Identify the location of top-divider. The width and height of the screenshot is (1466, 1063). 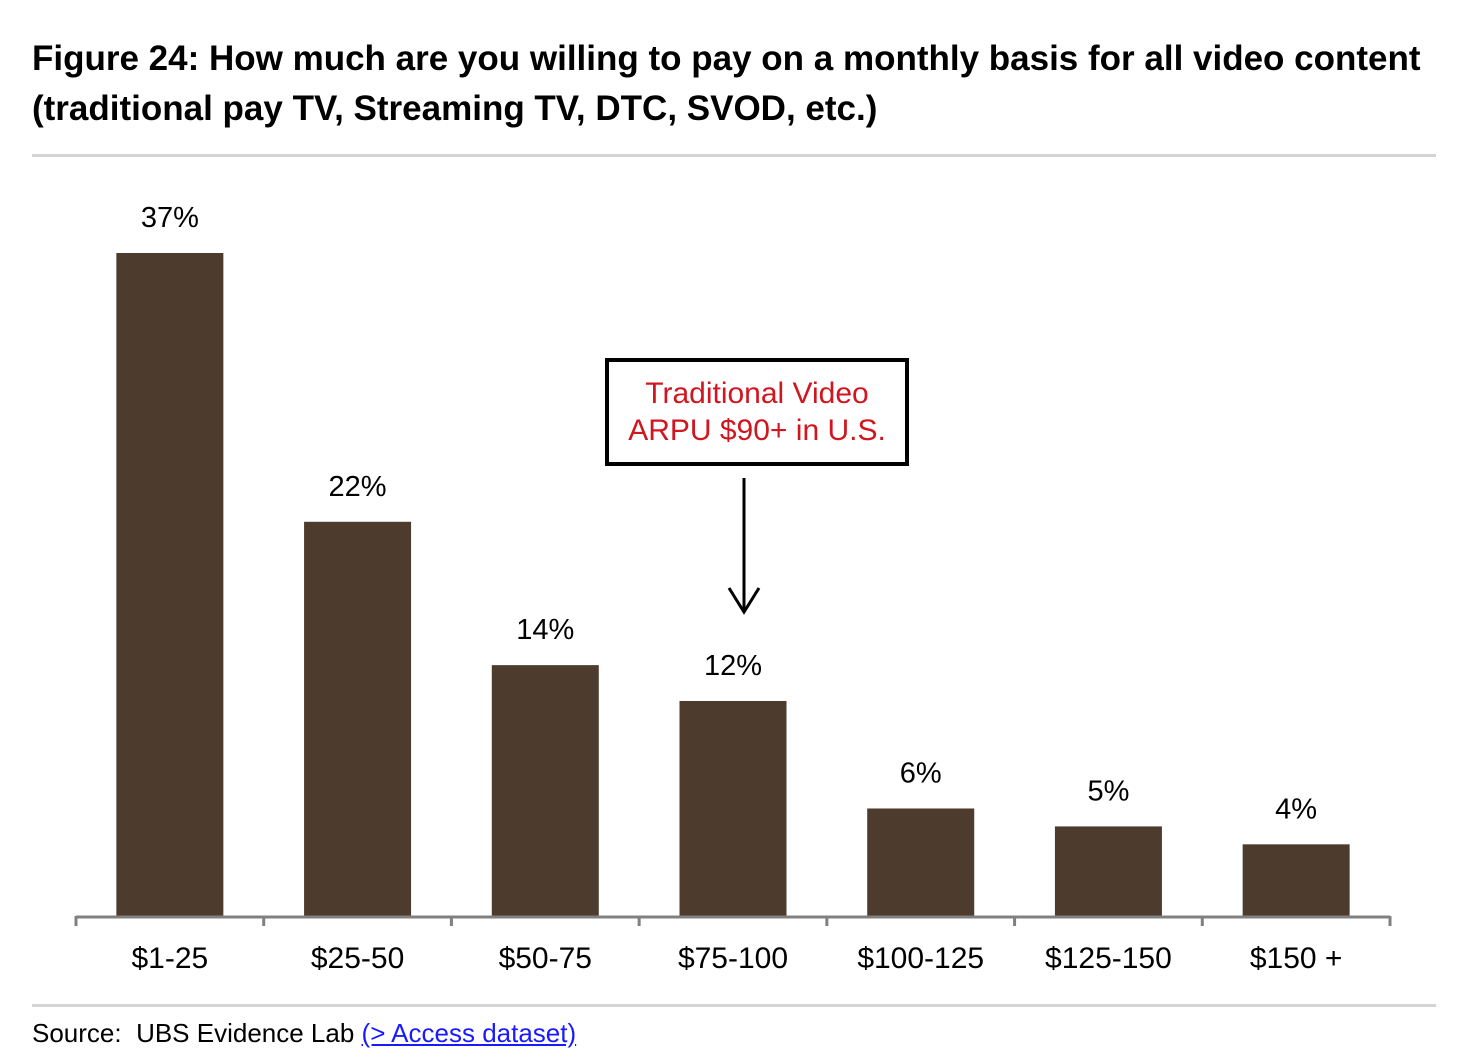
(734, 155).